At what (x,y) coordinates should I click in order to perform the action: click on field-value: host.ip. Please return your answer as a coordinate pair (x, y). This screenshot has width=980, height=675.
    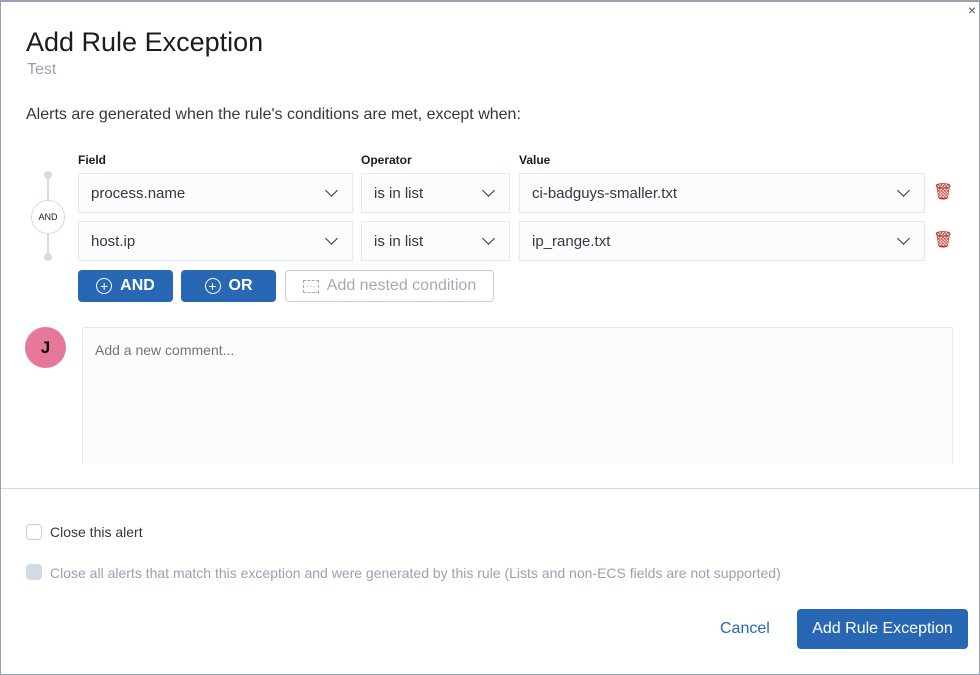
    Looking at the image, I should click on (113, 241).